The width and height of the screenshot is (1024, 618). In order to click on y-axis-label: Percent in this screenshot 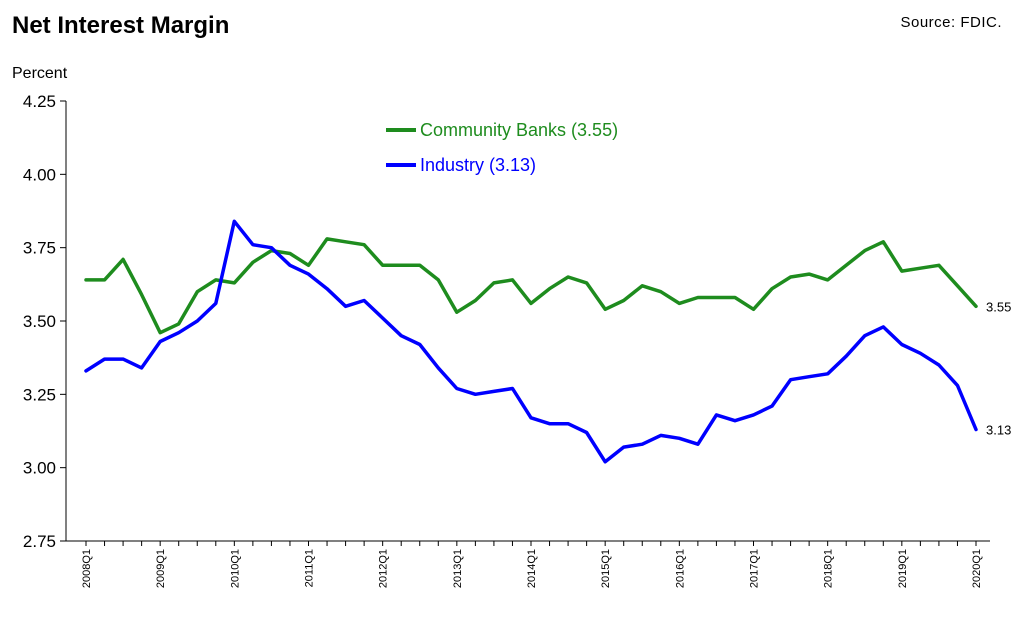, I will do `click(40, 73)`.